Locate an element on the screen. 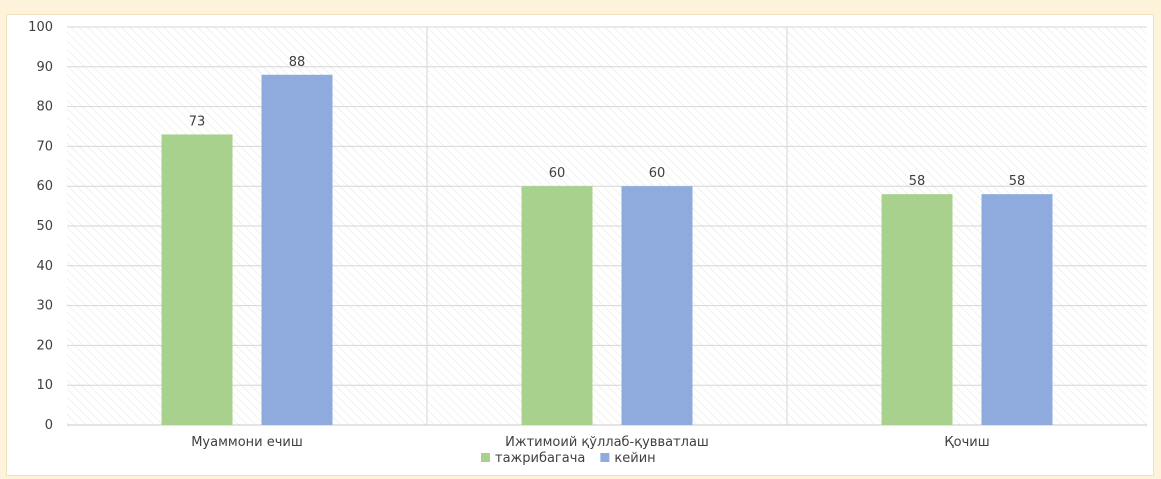  legend: тажрибагача кейин is located at coordinates (568, 458).